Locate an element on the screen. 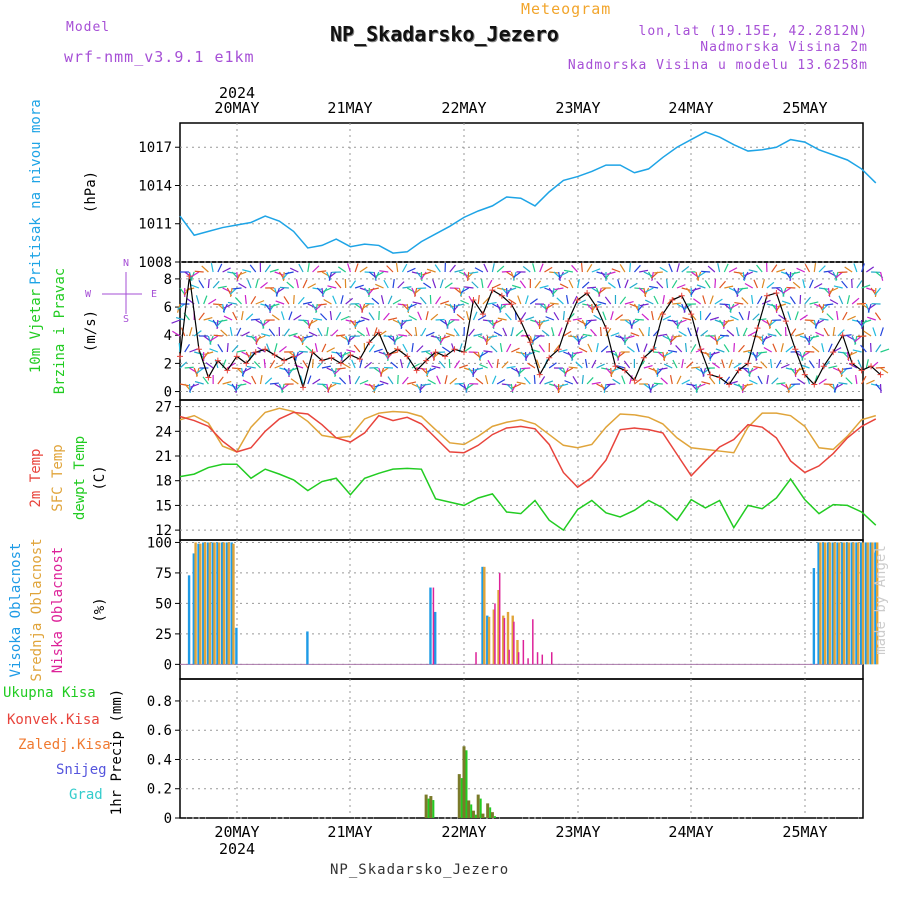 The image size is (900, 900). precip-bar is located at coordinates (459, 796).